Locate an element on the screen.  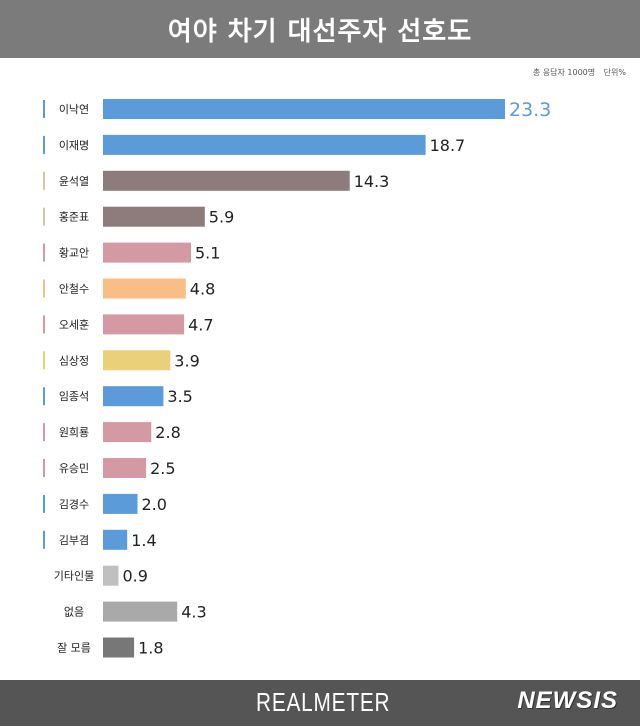
value-label-유승민: 2.5 is located at coordinates (162, 468).